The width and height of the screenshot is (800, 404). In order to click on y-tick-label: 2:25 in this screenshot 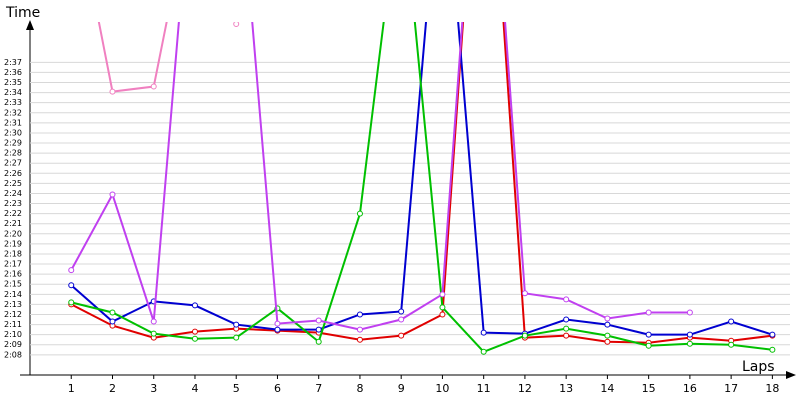, I will do `click(13, 183)`.